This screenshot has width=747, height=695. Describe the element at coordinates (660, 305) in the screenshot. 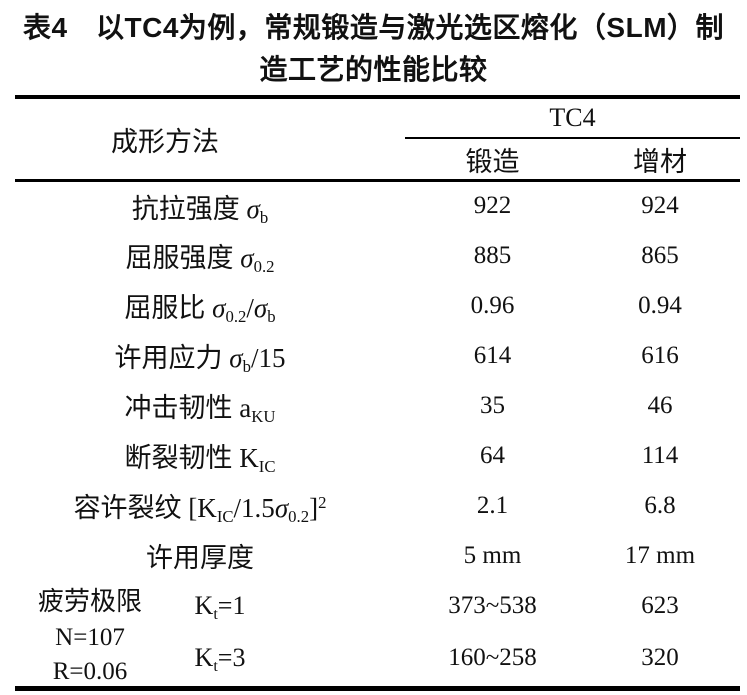

I see `additive-value: 0.94` at that location.